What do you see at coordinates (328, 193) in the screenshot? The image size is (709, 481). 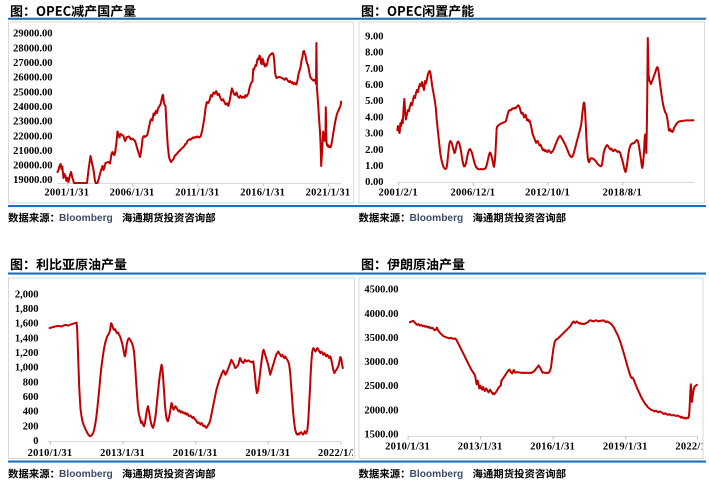 I see `svg-text: 2021/1/31` at bounding box center [328, 193].